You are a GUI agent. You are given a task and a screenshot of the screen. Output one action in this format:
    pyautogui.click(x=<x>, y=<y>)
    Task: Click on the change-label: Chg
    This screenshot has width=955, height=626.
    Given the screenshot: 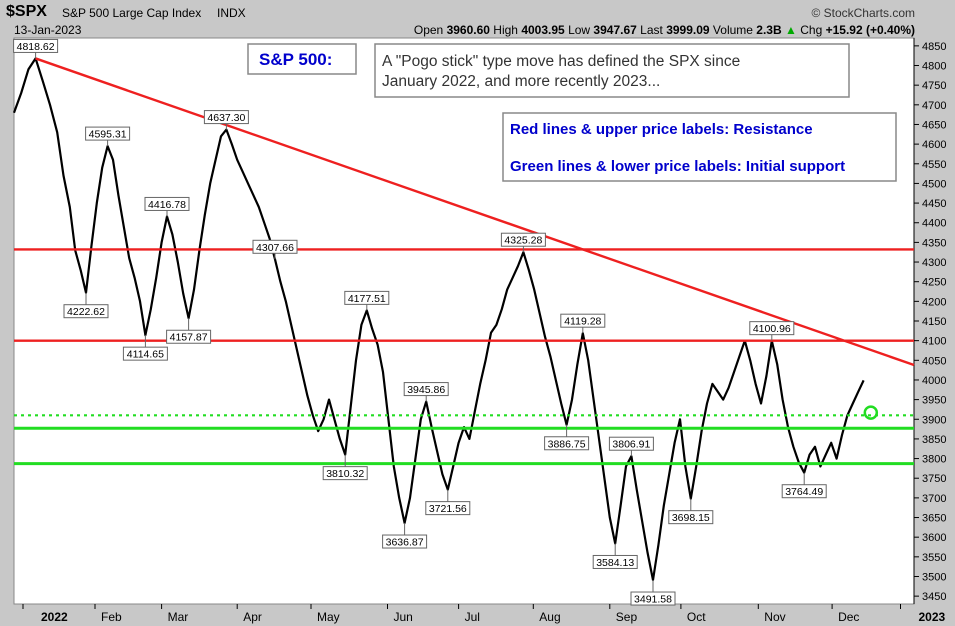 What is the action you would take?
    pyautogui.click(x=811, y=30)
    